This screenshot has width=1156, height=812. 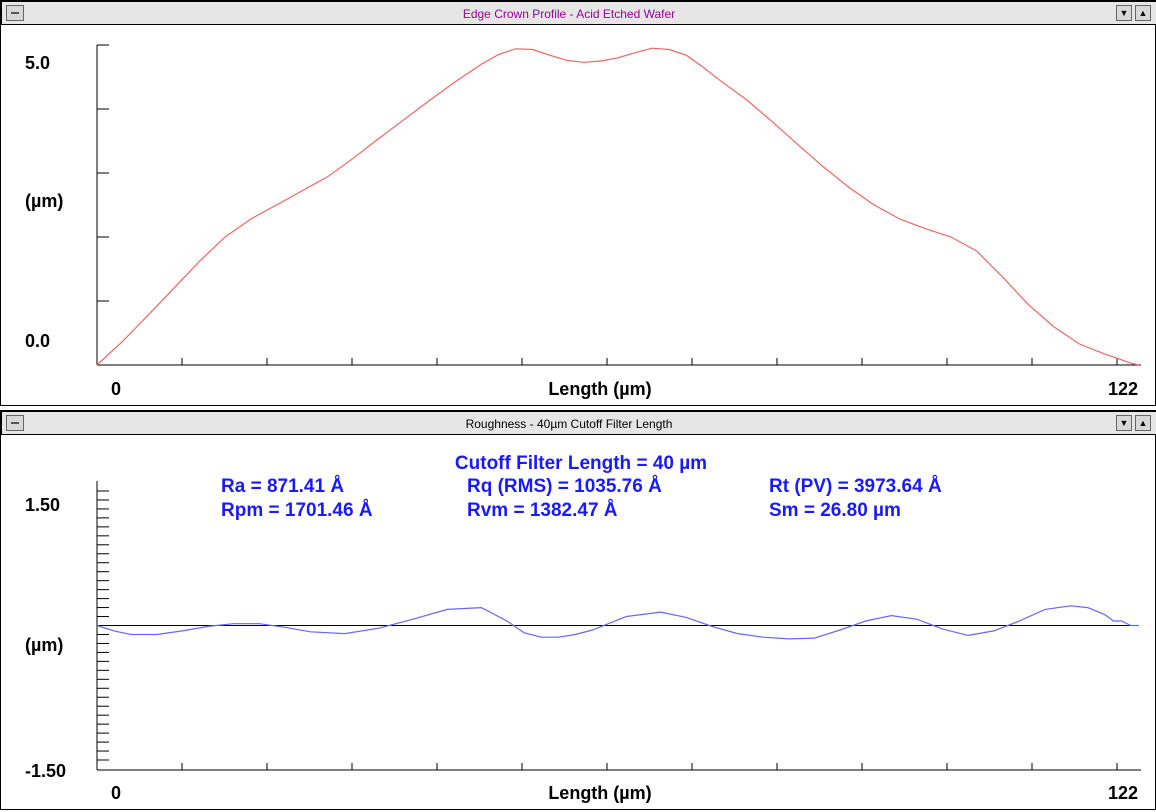 What do you see at coordinates (835, 510) in the screenshot?
I see `stat-sm: Sm = 26.80 µm` at bounding box center [835, 510].